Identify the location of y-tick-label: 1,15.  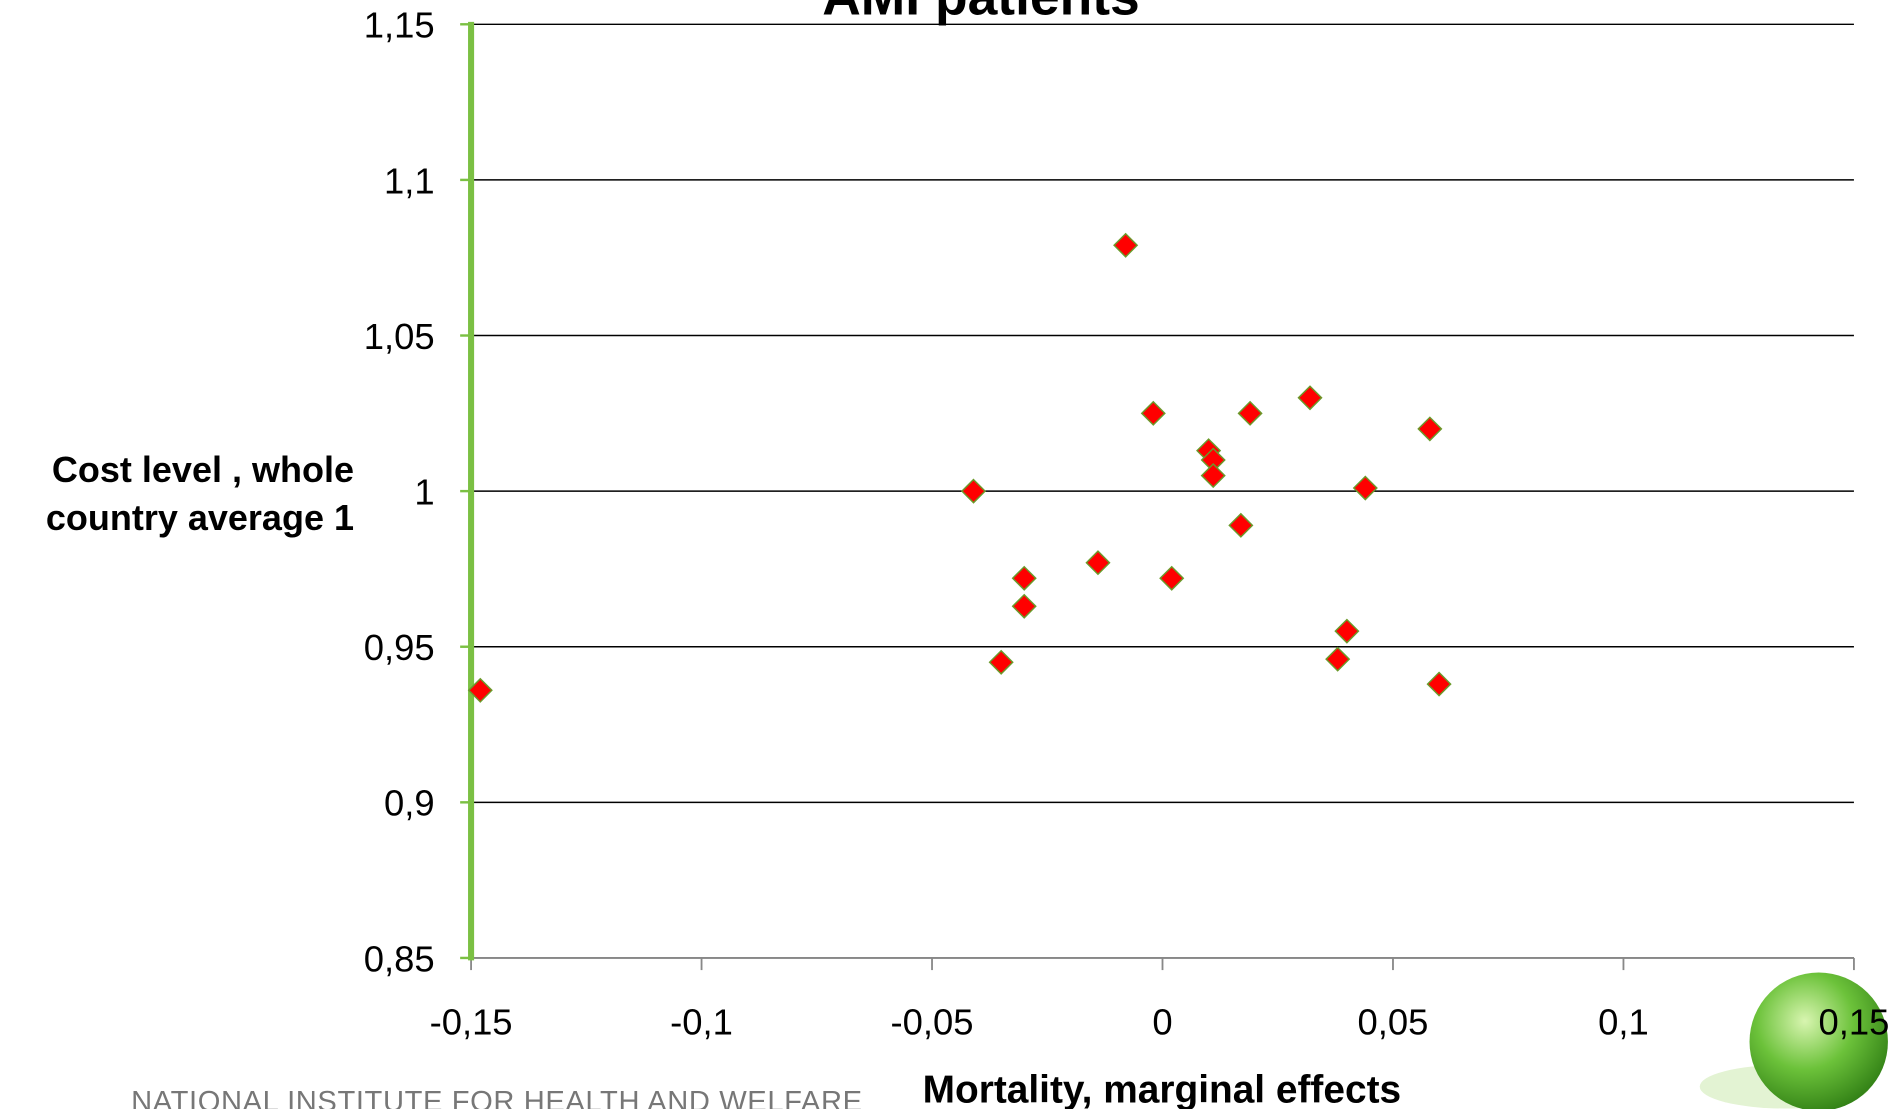
(399, 25).